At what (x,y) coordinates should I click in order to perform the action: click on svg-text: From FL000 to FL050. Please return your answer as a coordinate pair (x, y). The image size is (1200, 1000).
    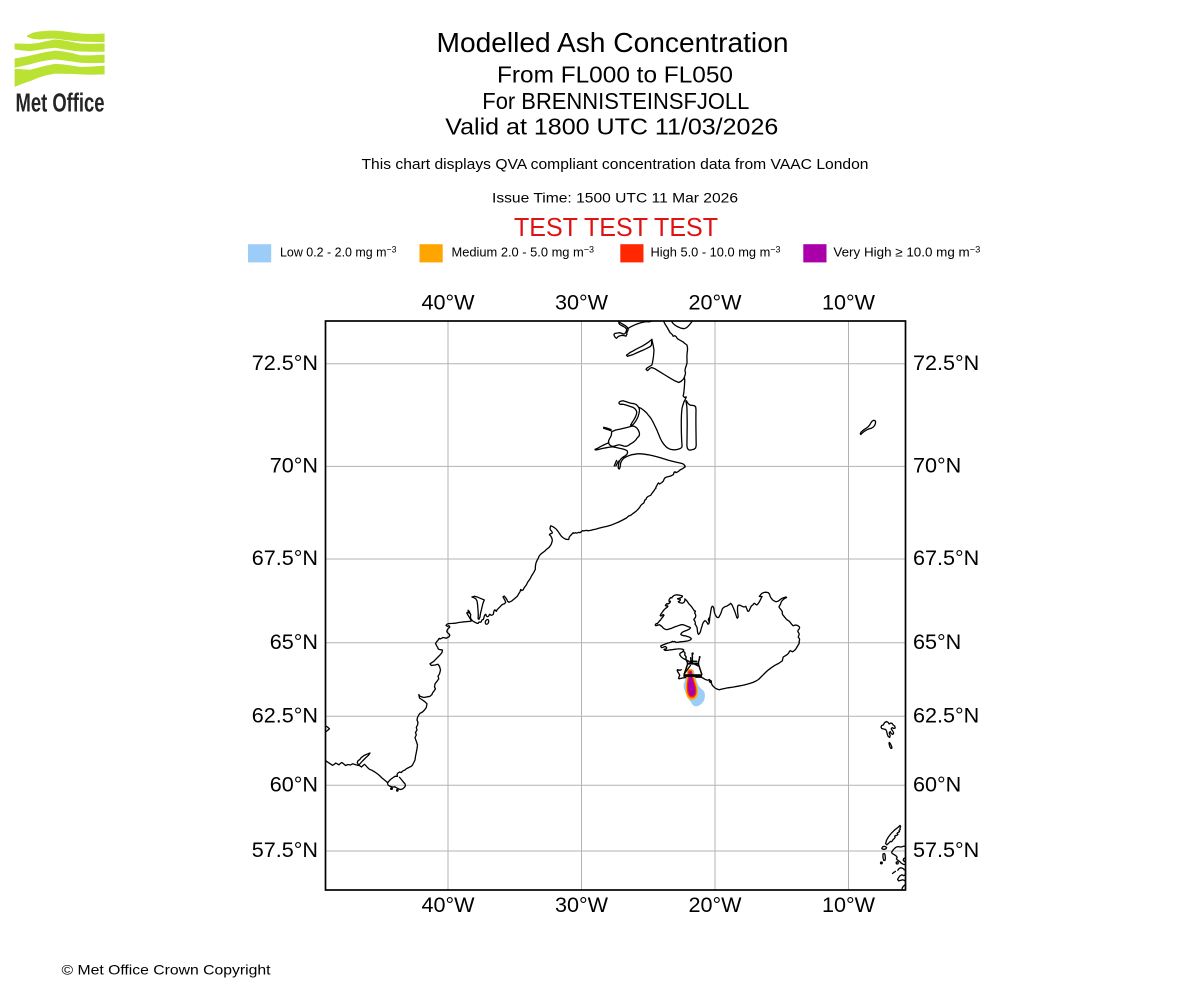
    Looking at the image, I should click on (615, 75).